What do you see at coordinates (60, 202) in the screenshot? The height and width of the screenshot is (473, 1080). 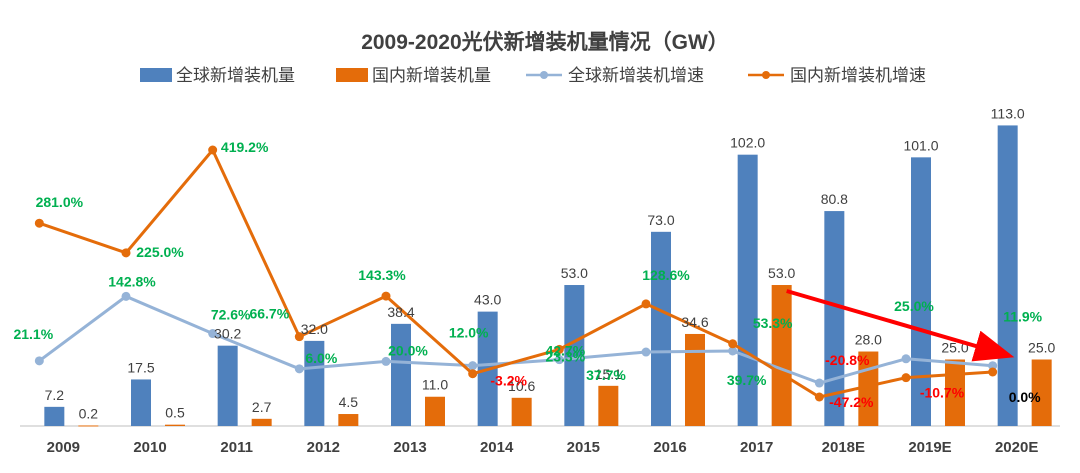 I see `rate-label-domestic: 281.0%` at bounding box center [60, 202].